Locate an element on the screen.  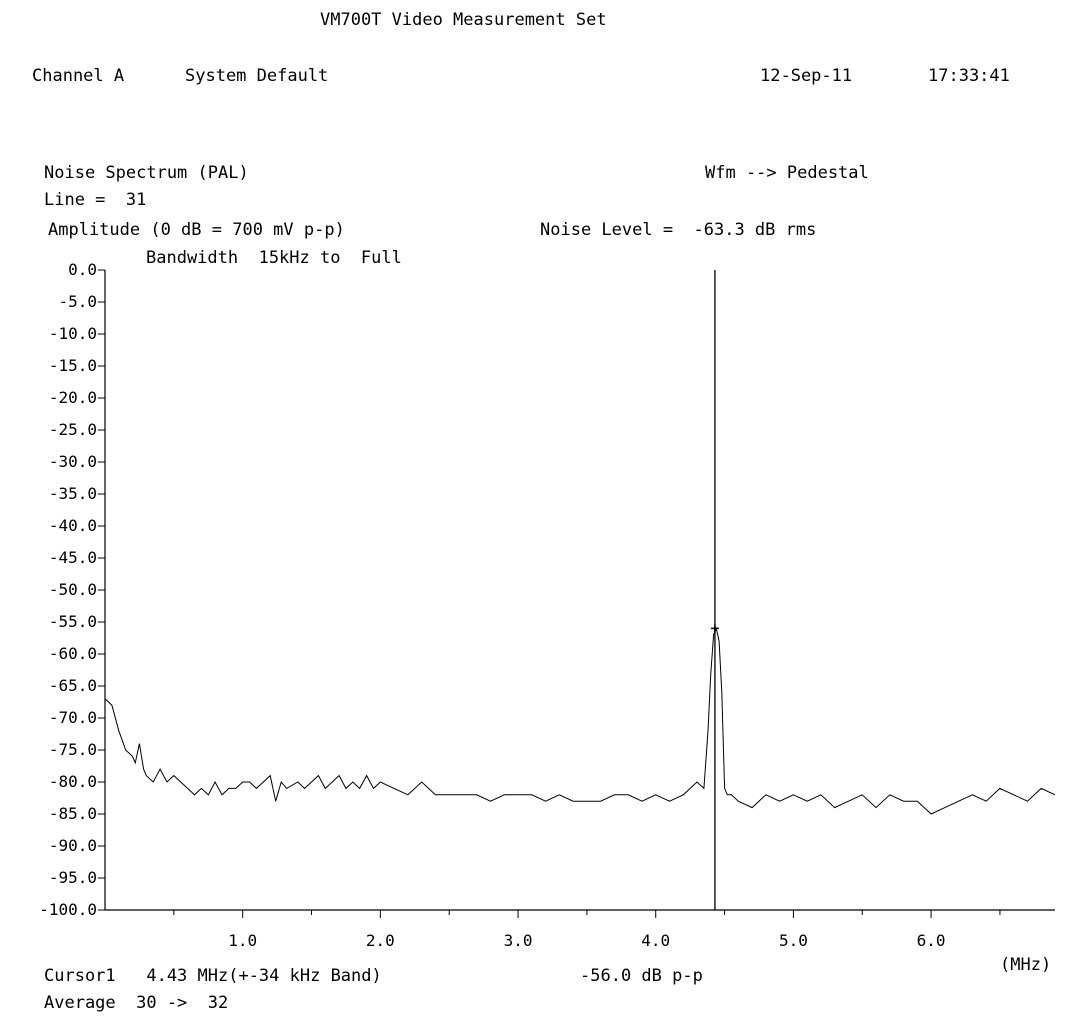
y-tick-label: -15.0 is located at coordinates (73, 365).